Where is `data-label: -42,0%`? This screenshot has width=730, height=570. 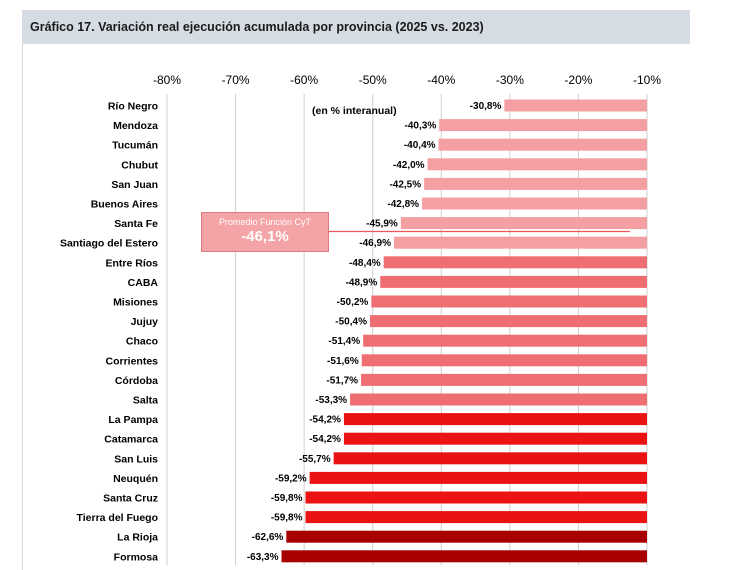
data-label: -42,0% is located at coordinates (409, 165).